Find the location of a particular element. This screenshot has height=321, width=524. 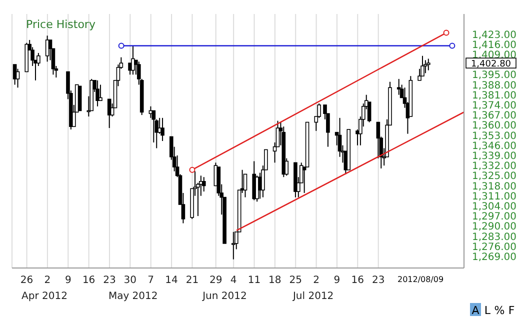

x-tick-label: 18 is located at coordinates (275, 280).